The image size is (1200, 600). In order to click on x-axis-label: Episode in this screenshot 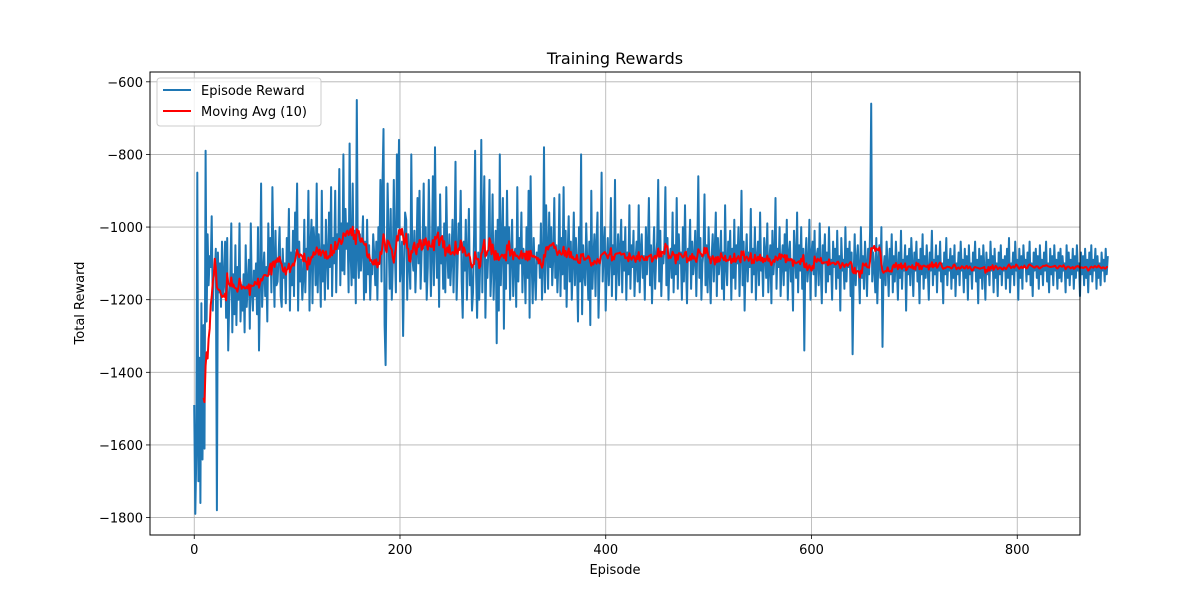, I will do `click(614, 570)`.